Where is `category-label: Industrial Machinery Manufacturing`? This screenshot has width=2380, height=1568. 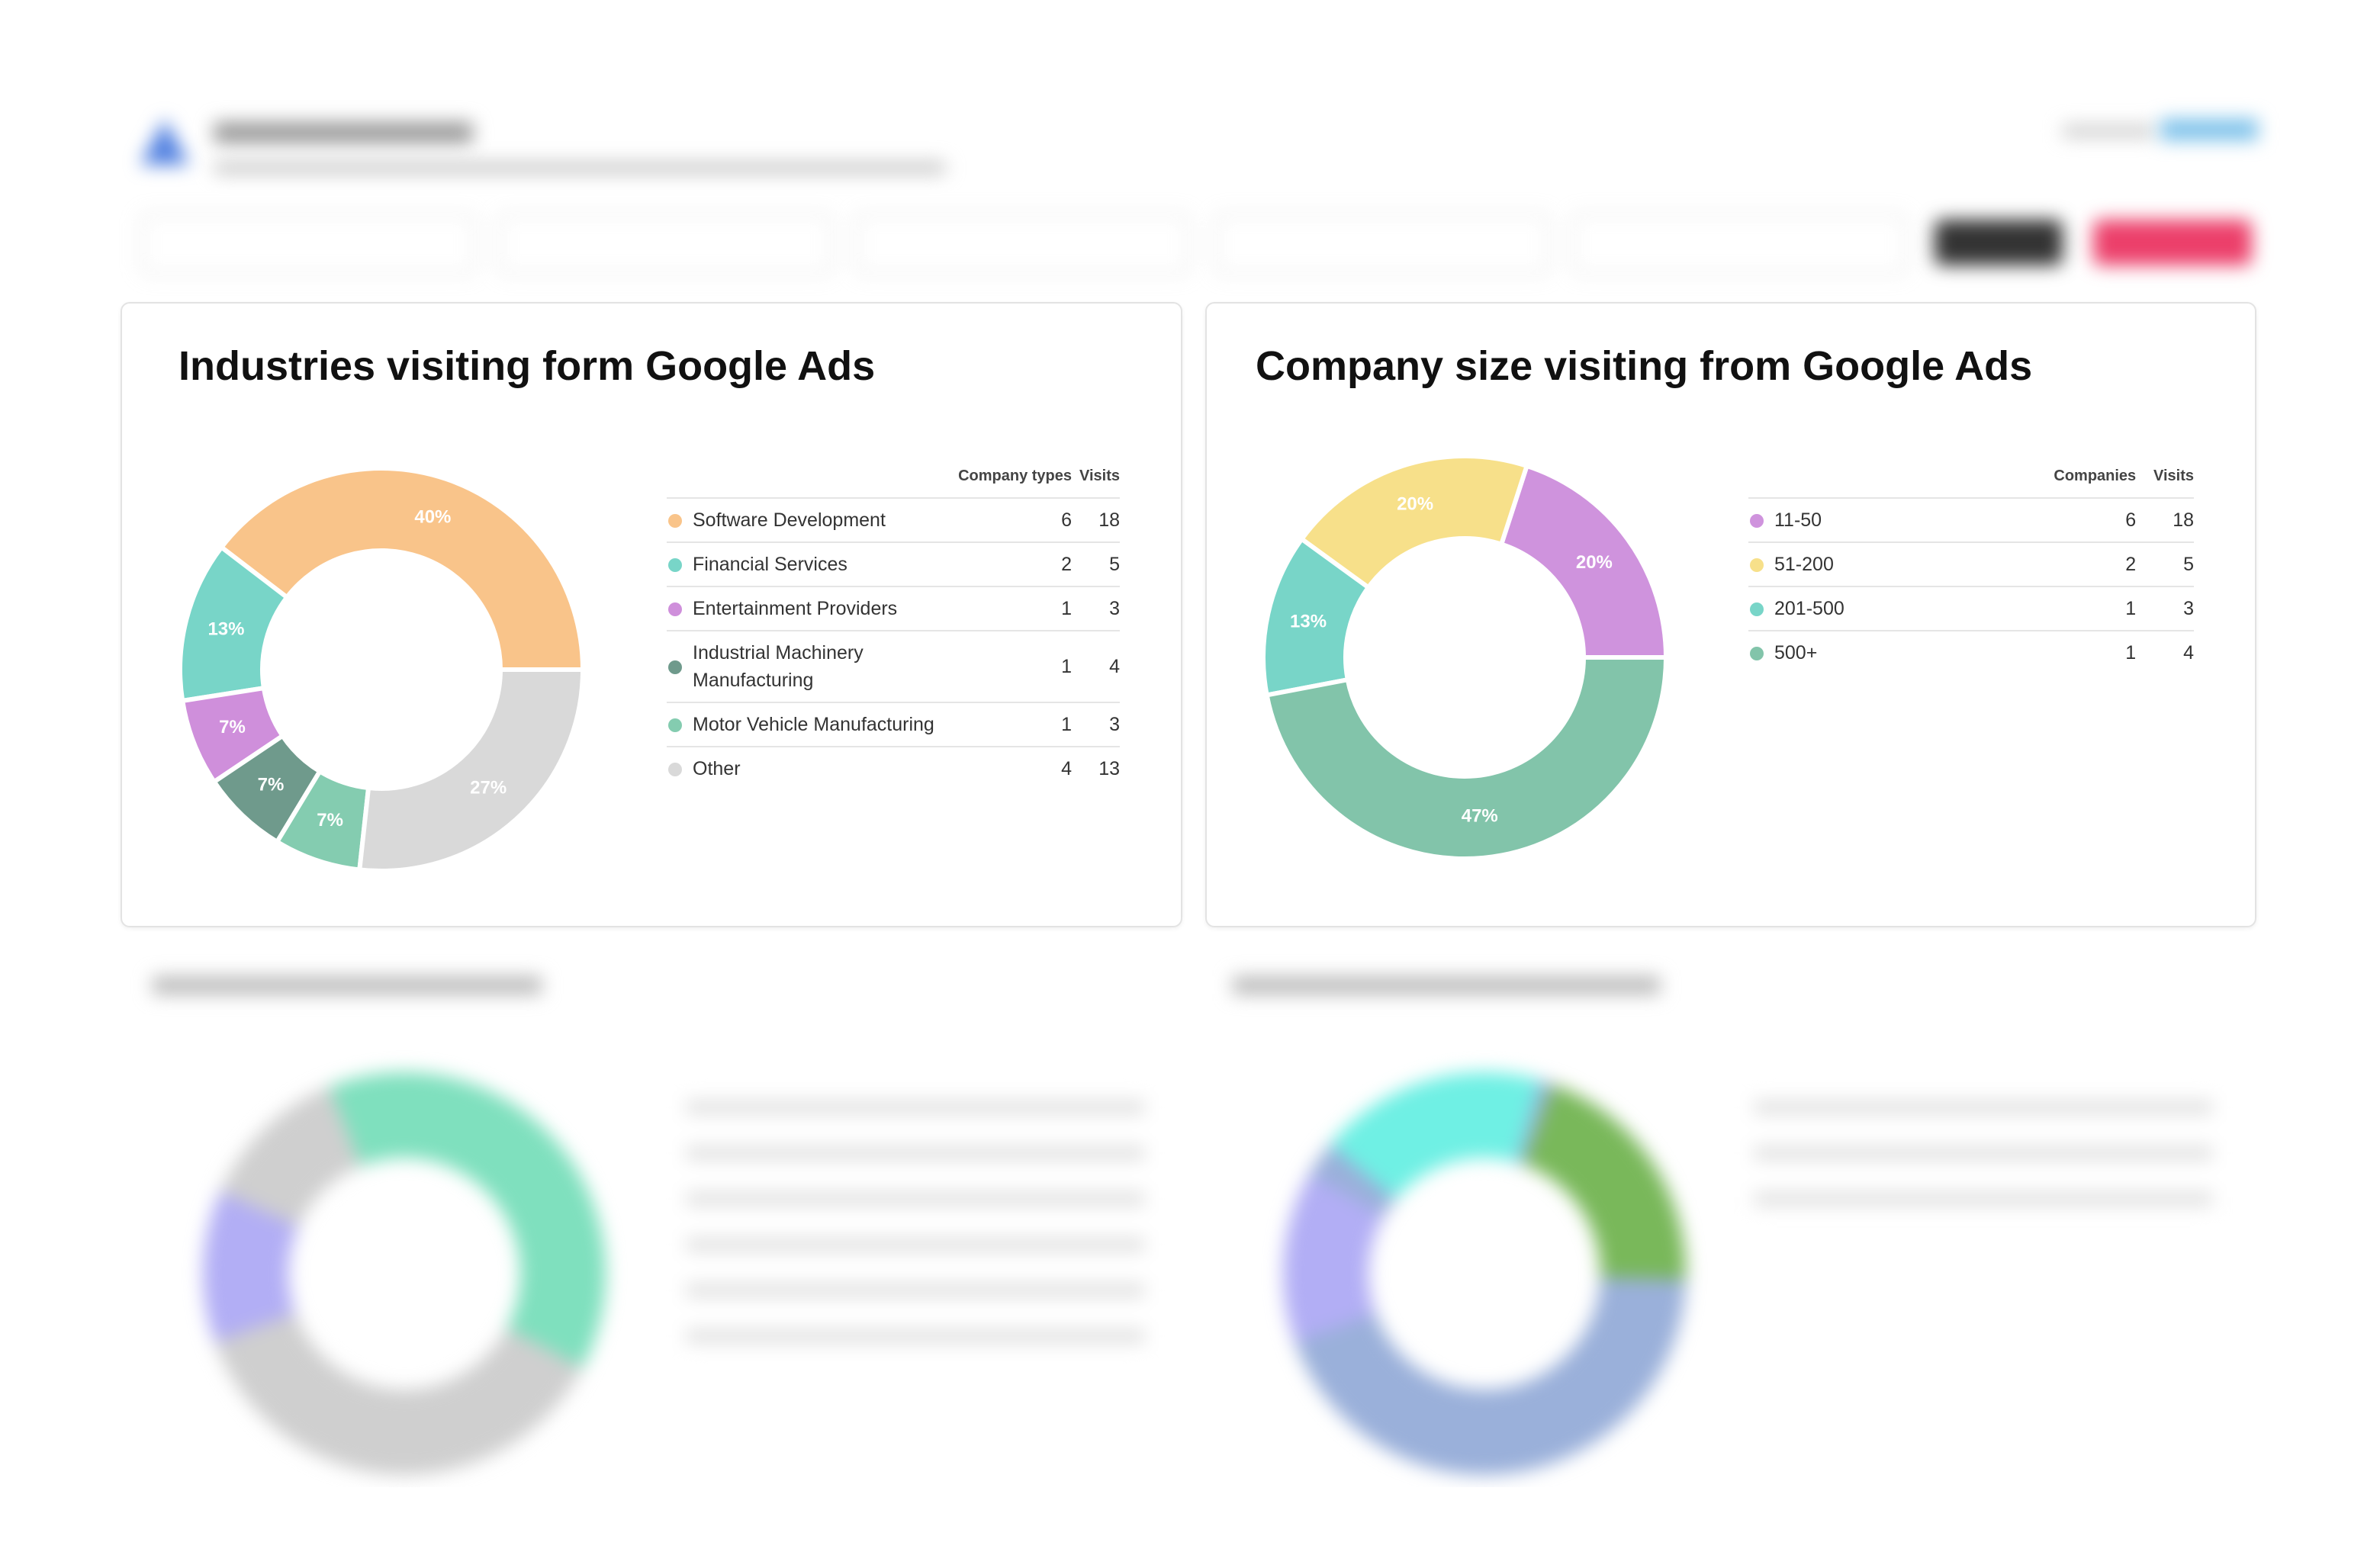
category-label: Industrial Machinery Manufacturing is located at coordinates (778, 666).